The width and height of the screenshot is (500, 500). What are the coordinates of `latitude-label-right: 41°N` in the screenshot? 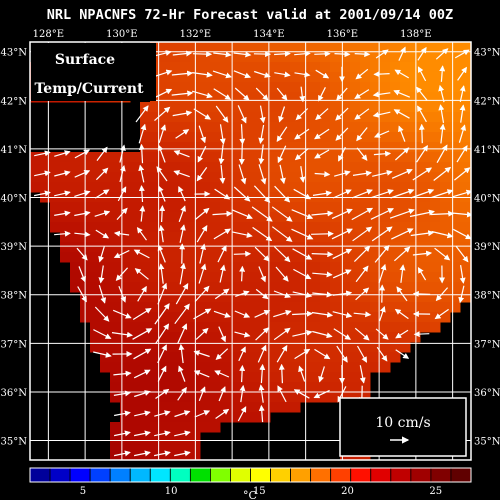 It's located at (487, 150).